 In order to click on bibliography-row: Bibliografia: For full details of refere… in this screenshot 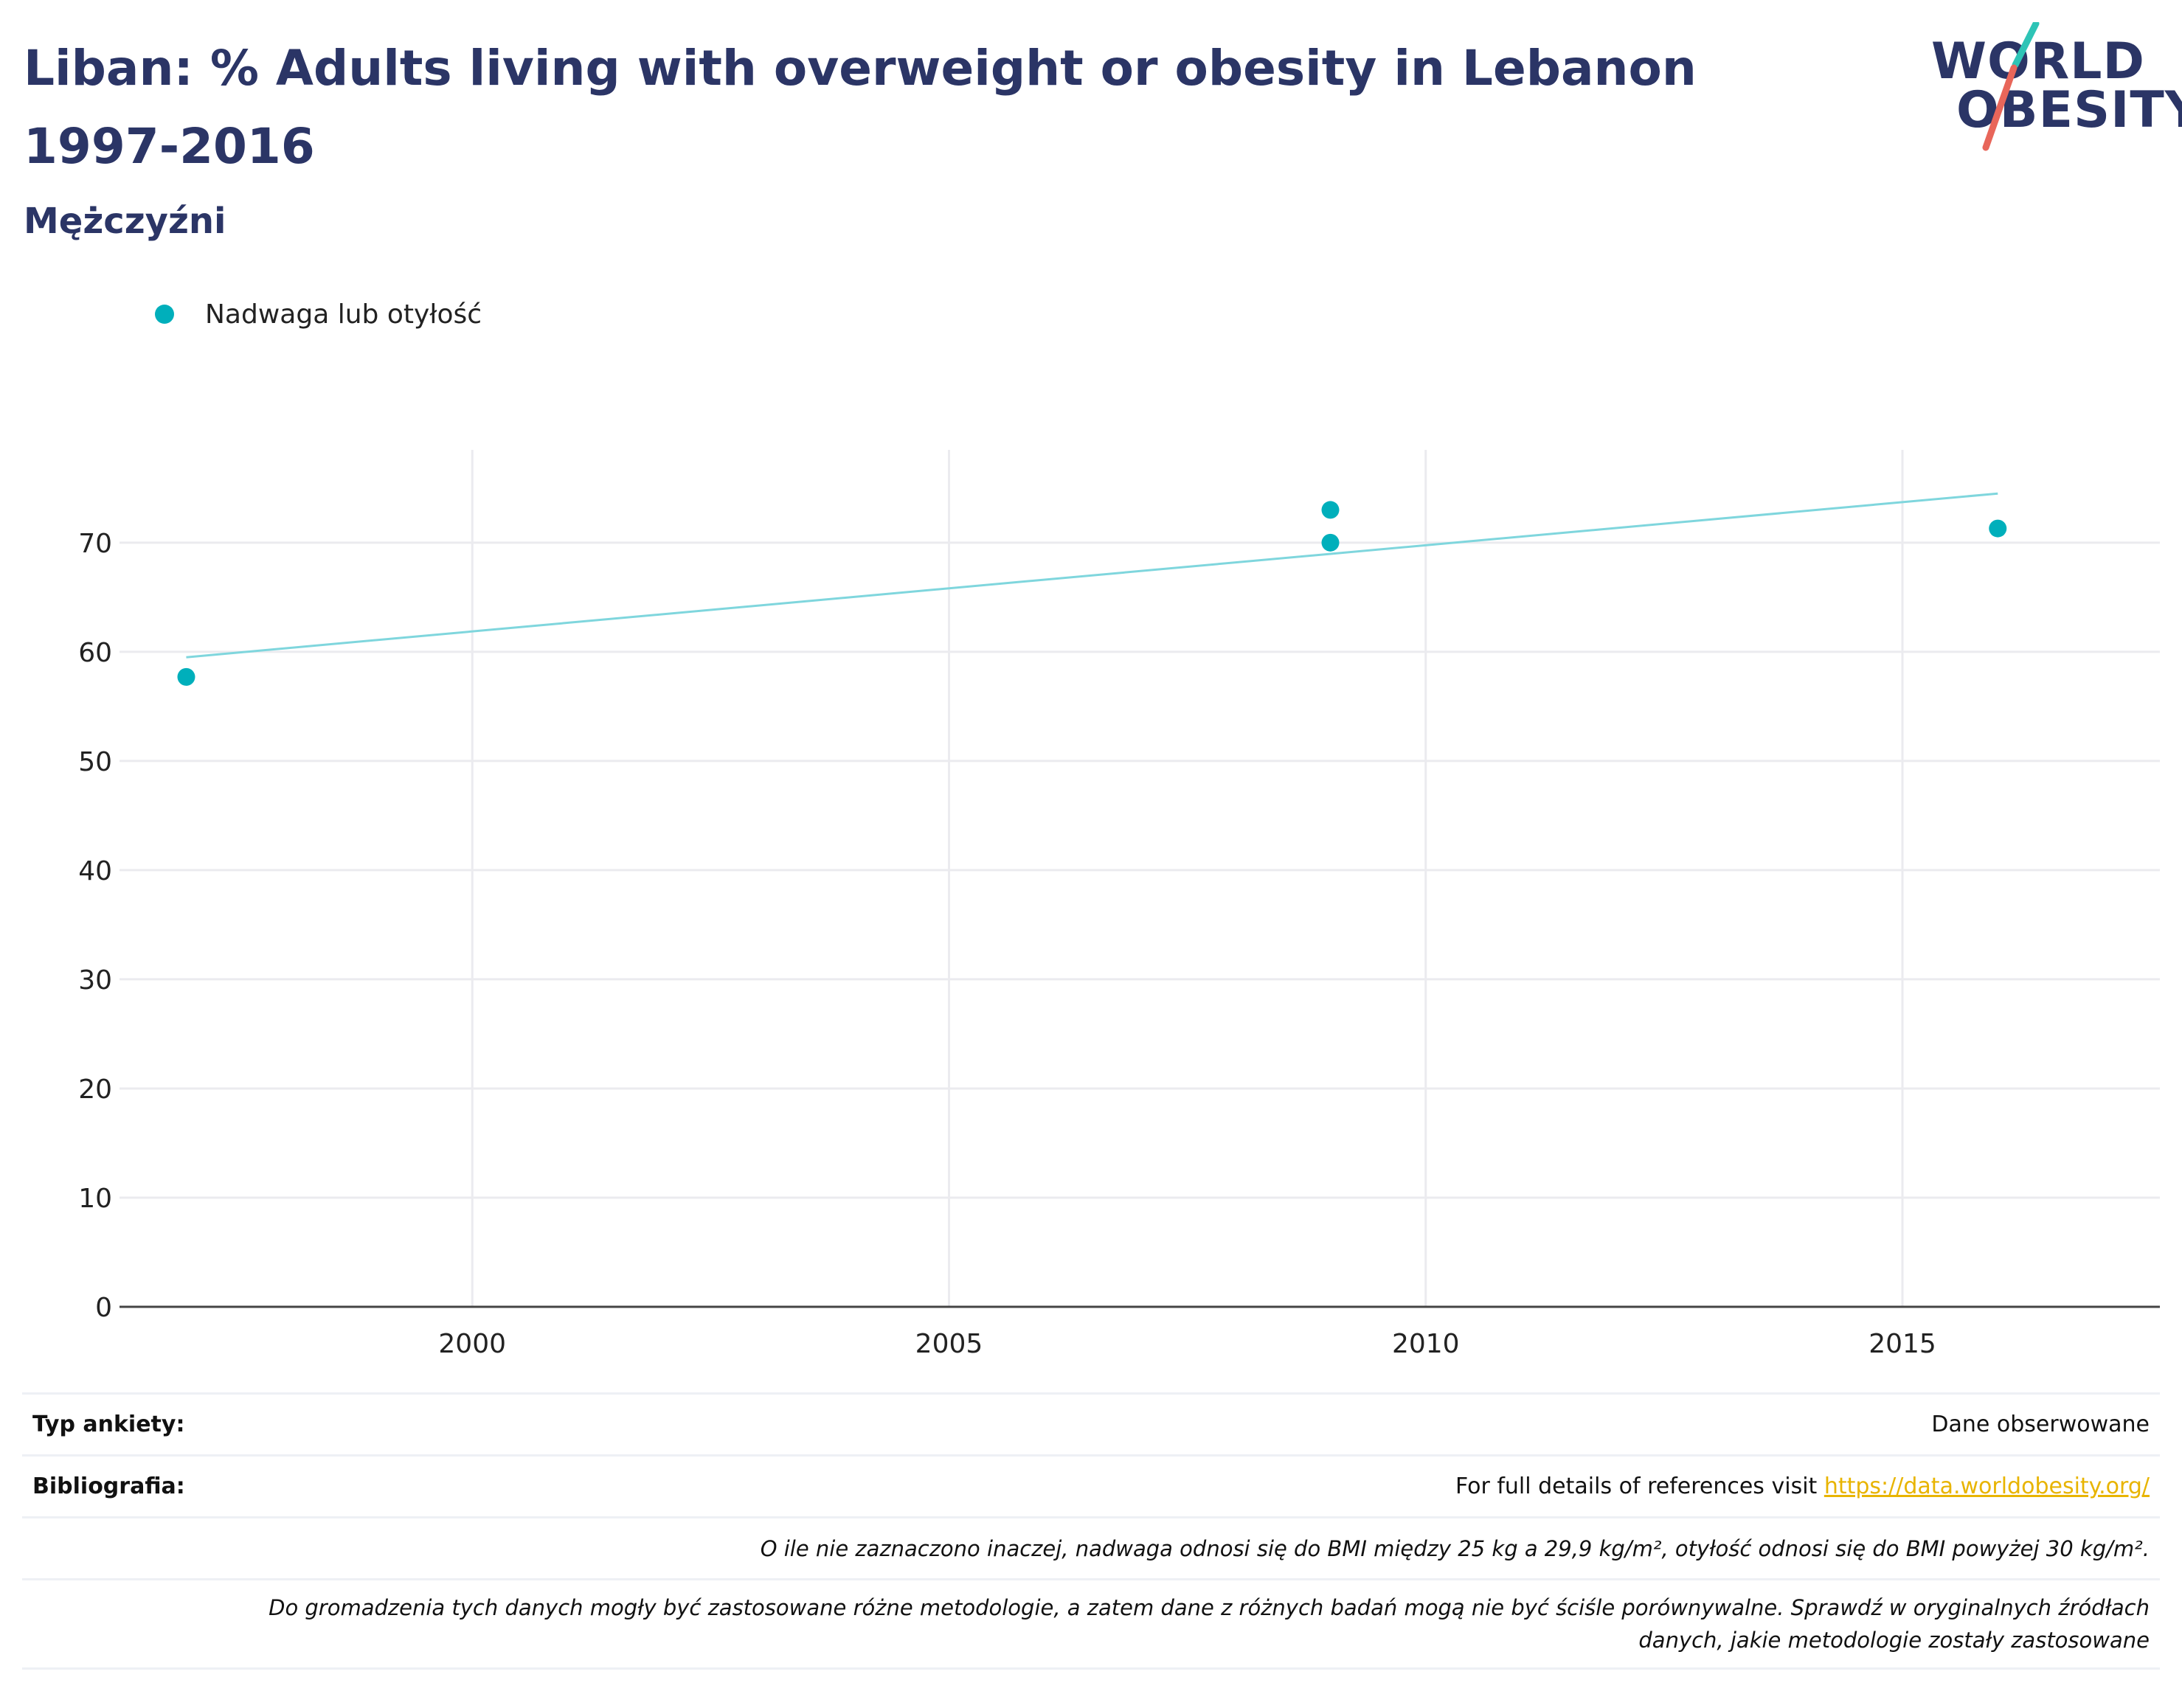, I will do `click(1091, 1485)`.